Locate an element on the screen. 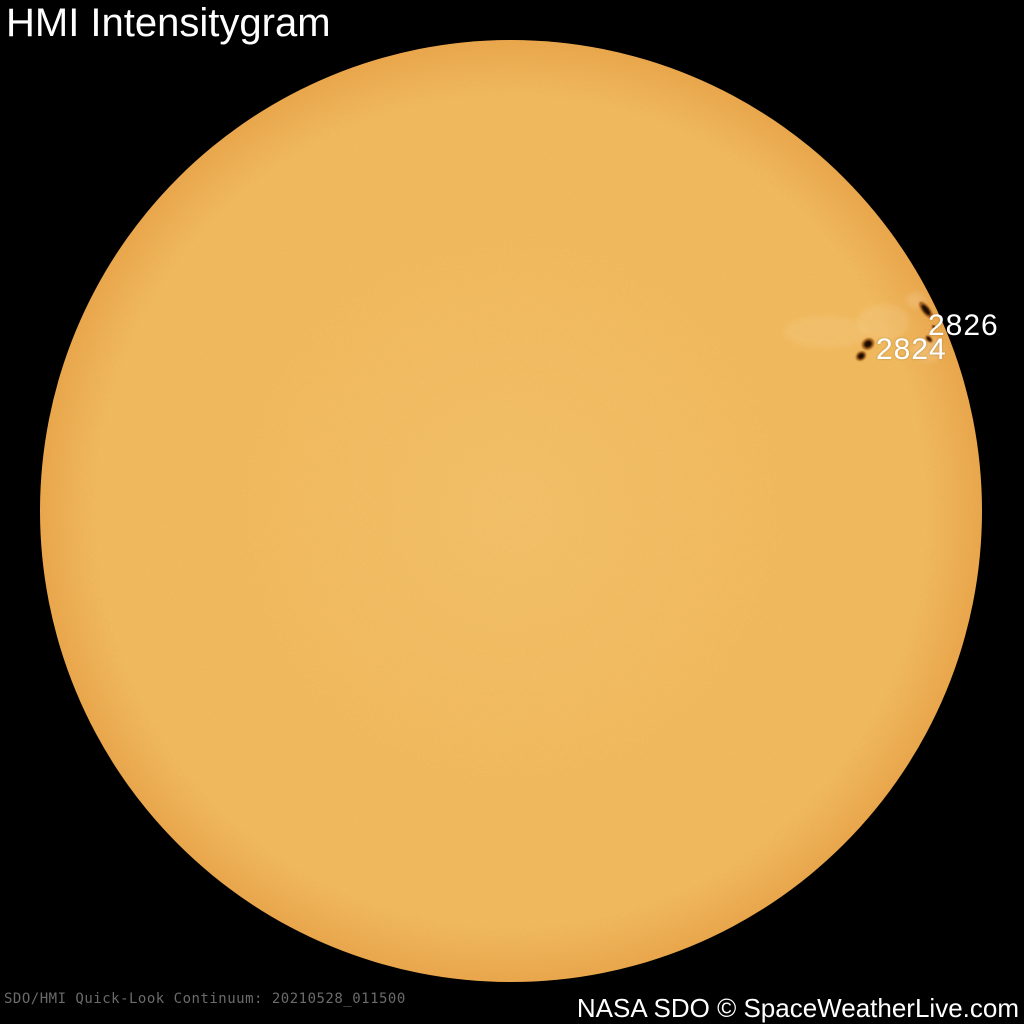 The width and height of the screenshot is (1024, 1024). faculae-layer is located at coordinates (864, 327).